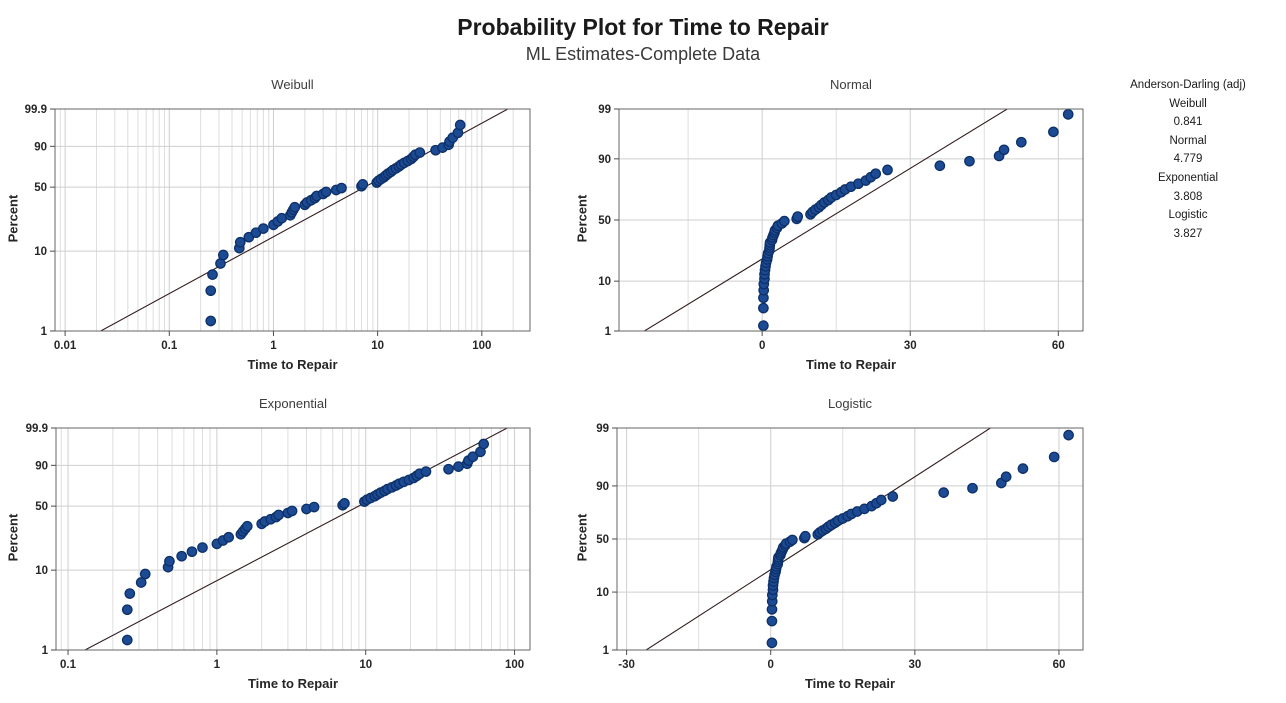 This screenshot has height=703, width=1286. What do you see at coordinates (851, 84) in the screenshot?
I see `panel-title-normal: Normal` at bounding box center [851, 84].